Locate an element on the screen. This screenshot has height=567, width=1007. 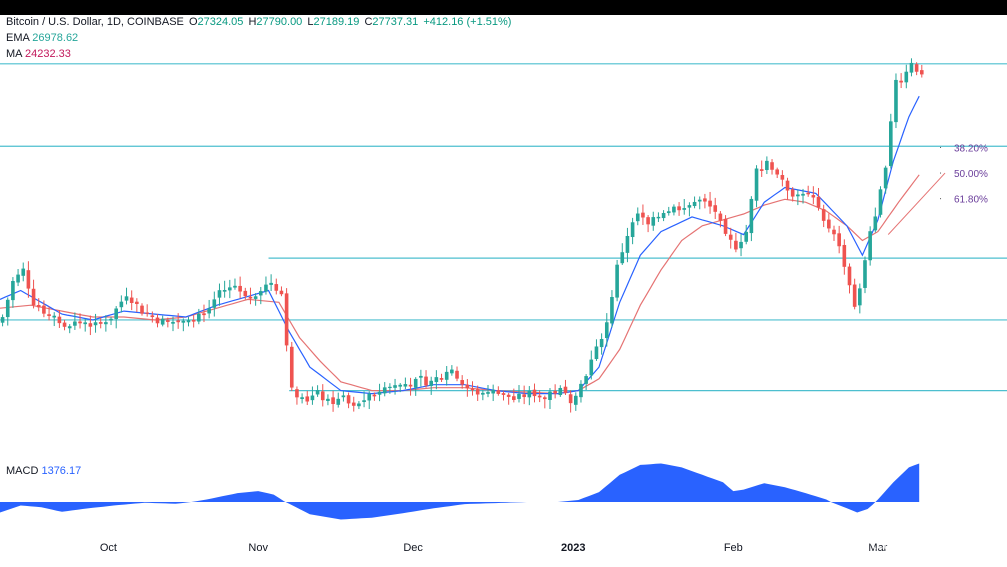
ma-legend: MA 24232.33 is located at coordinates (38, 54).